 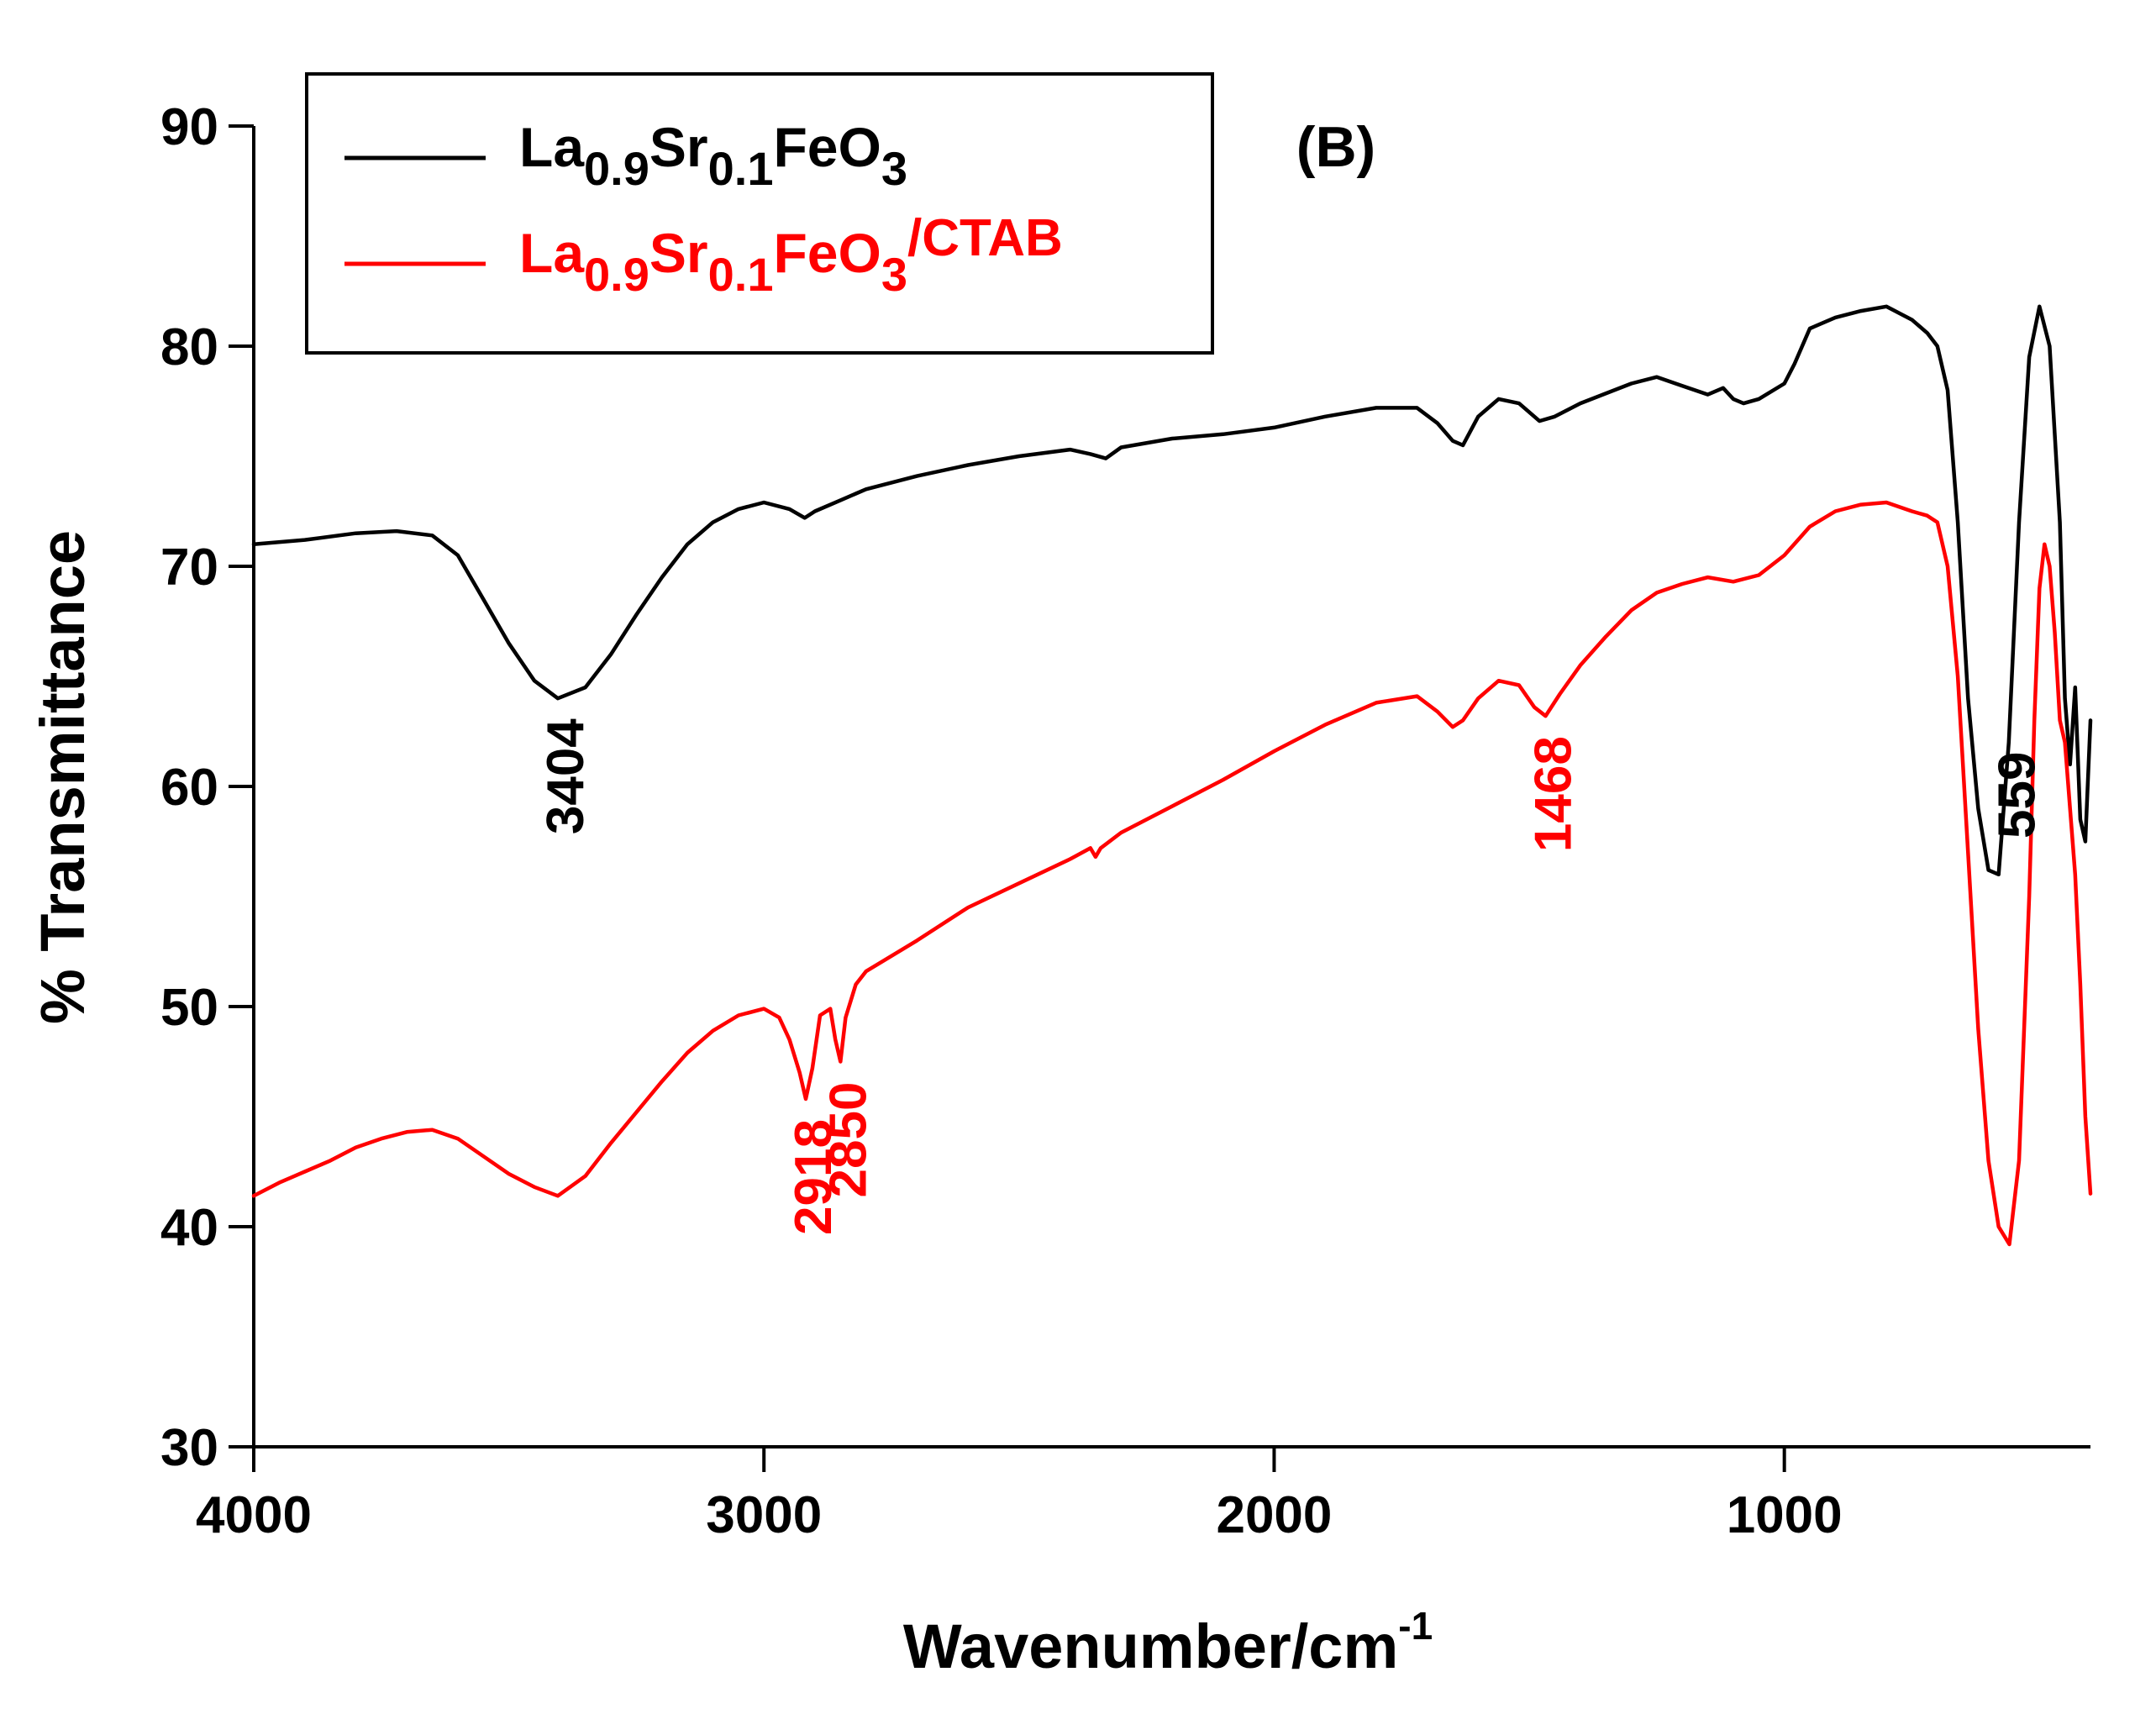 What do you see at coordinates (1415, 1626) in the screenshot?
I see `x-axis-title-superscript: -1` at bounding box center [1415, 1626].